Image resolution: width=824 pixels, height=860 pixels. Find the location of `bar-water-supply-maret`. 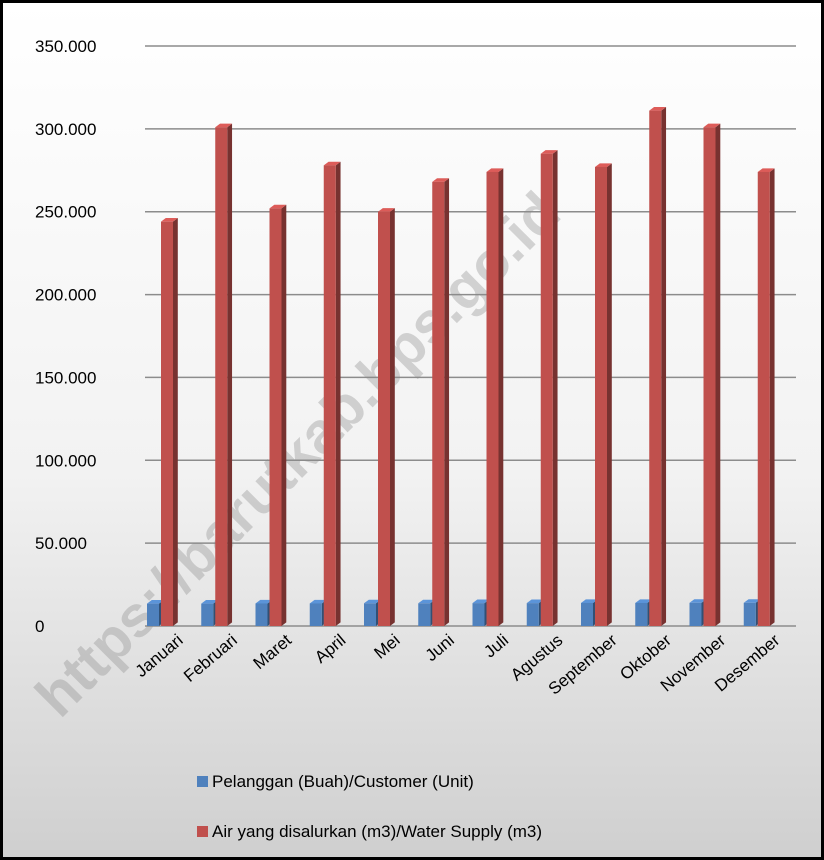

bar-water-supply-maret is located at coordinates (278, 415).